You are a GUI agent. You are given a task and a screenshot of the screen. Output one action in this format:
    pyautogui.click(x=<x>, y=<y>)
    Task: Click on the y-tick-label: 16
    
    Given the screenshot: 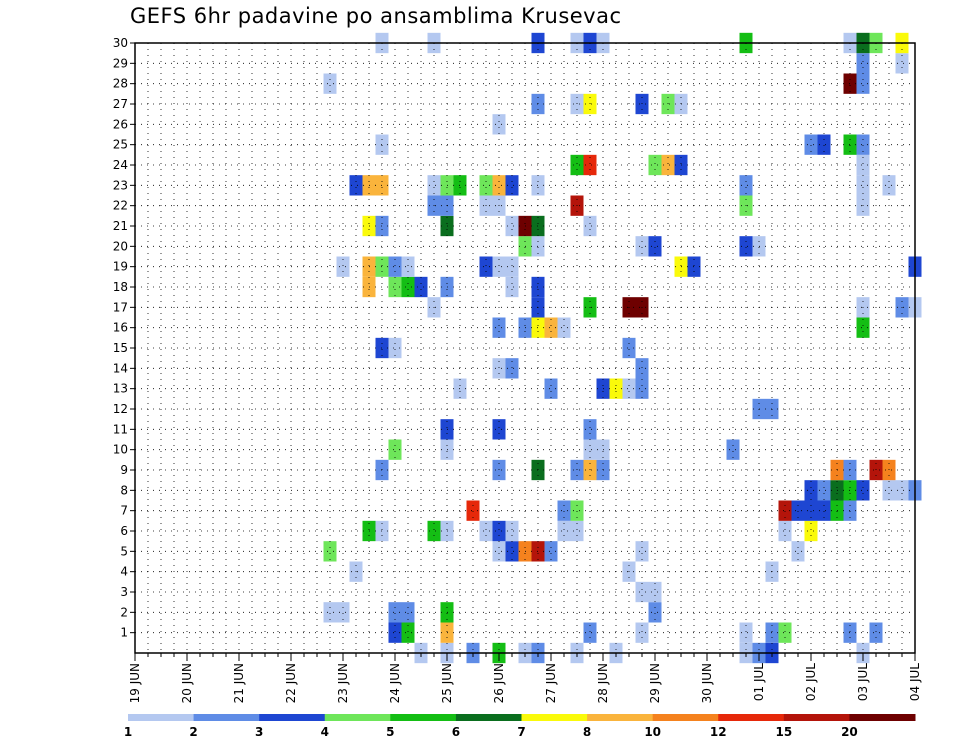 What is the action you would take?
    pyautogui.click(x=120, y=328)
    